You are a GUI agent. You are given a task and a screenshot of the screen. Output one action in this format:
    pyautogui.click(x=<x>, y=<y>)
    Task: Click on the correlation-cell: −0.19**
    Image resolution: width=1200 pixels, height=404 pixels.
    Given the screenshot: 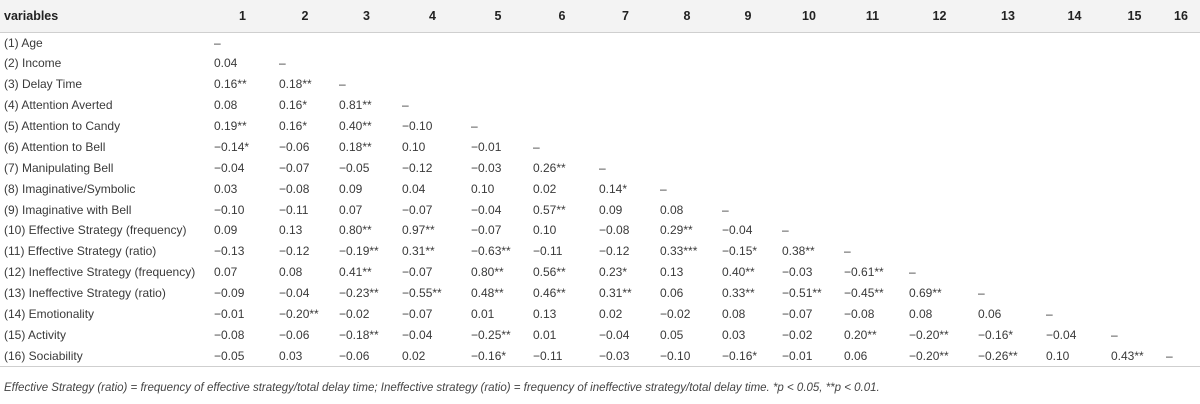 What is the action you would take?
    pyautogui.click(x=359, y=251)
    